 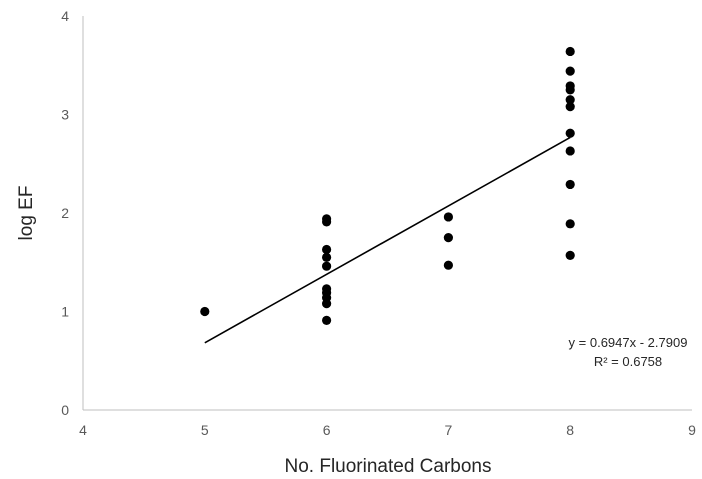 What do you see at coordinates (570, 430) in the screenshot?
I see `x-tick-label: 8` at bounding box center [570, 430].